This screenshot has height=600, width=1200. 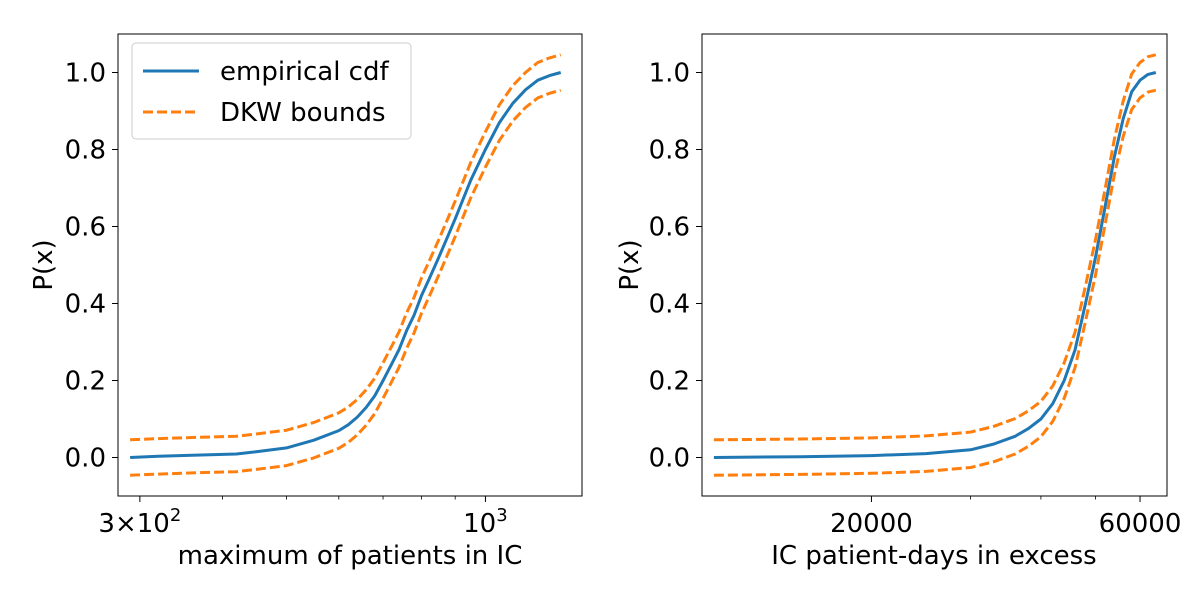 What do you see at coordinates (85, 305) in the screenshot?
I see `left-chart-y-tick-label-0-4: 0.4` at bounding box center [85, 305].